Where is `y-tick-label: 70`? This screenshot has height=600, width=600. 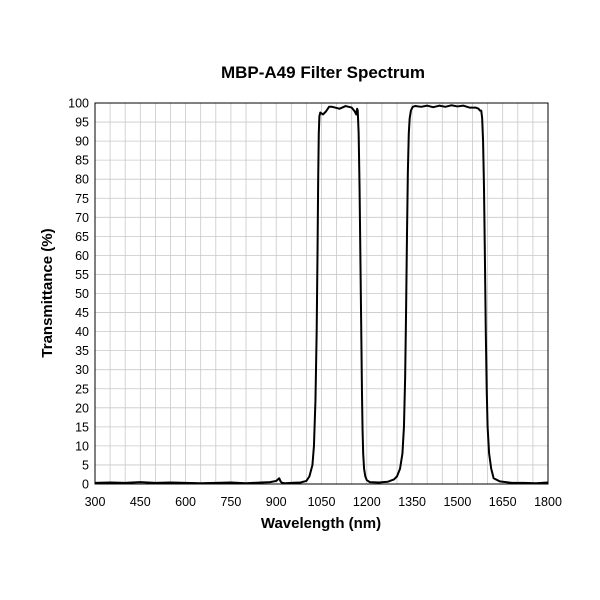
y-tick-label: 70 is located at coordinates (82, 218).